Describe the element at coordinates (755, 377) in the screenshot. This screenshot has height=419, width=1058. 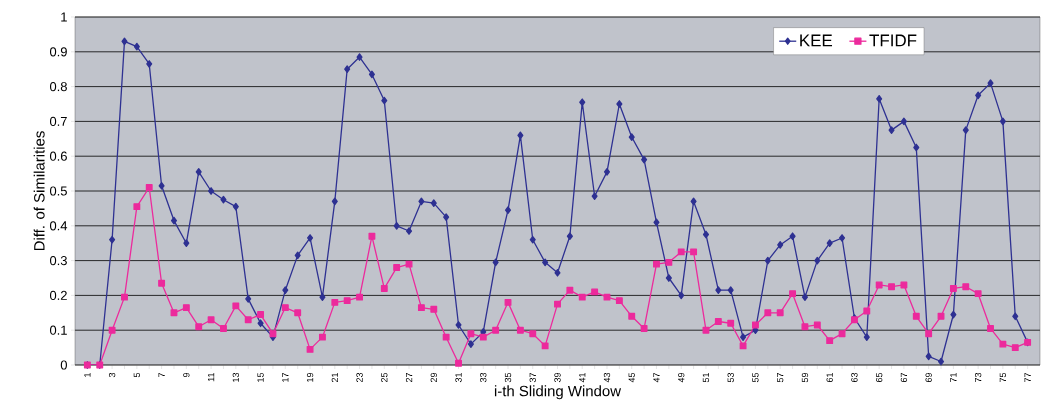
I see `x-tick-label: 55` at that location.